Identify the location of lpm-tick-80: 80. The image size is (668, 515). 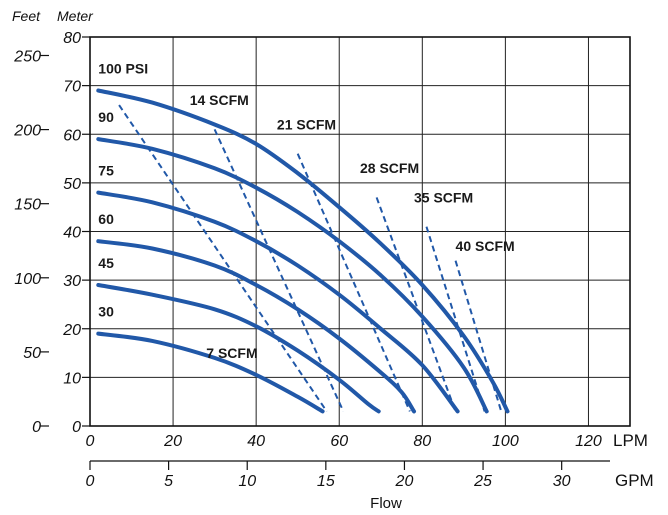
(422, 441).